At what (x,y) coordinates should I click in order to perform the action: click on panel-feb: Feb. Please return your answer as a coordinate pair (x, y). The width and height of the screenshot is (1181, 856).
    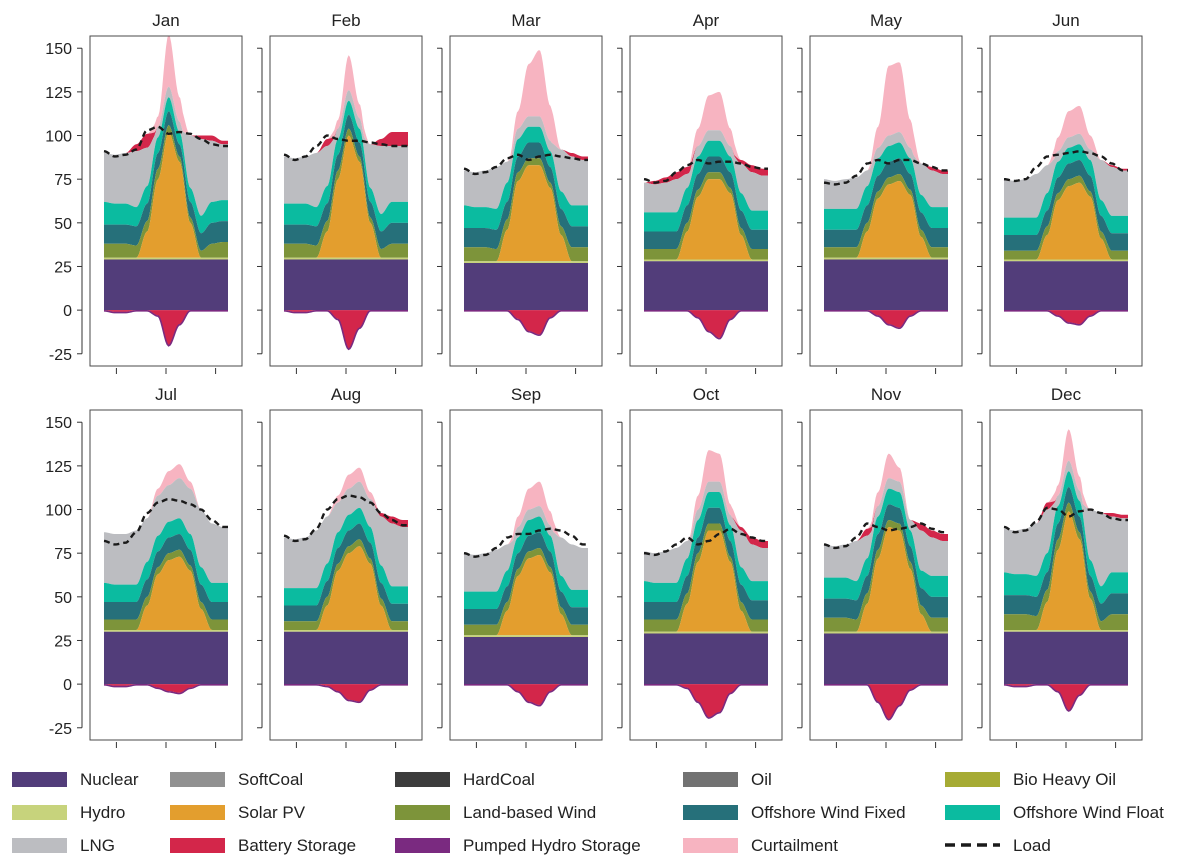
    Looking at the image, I should click on (340, 192).